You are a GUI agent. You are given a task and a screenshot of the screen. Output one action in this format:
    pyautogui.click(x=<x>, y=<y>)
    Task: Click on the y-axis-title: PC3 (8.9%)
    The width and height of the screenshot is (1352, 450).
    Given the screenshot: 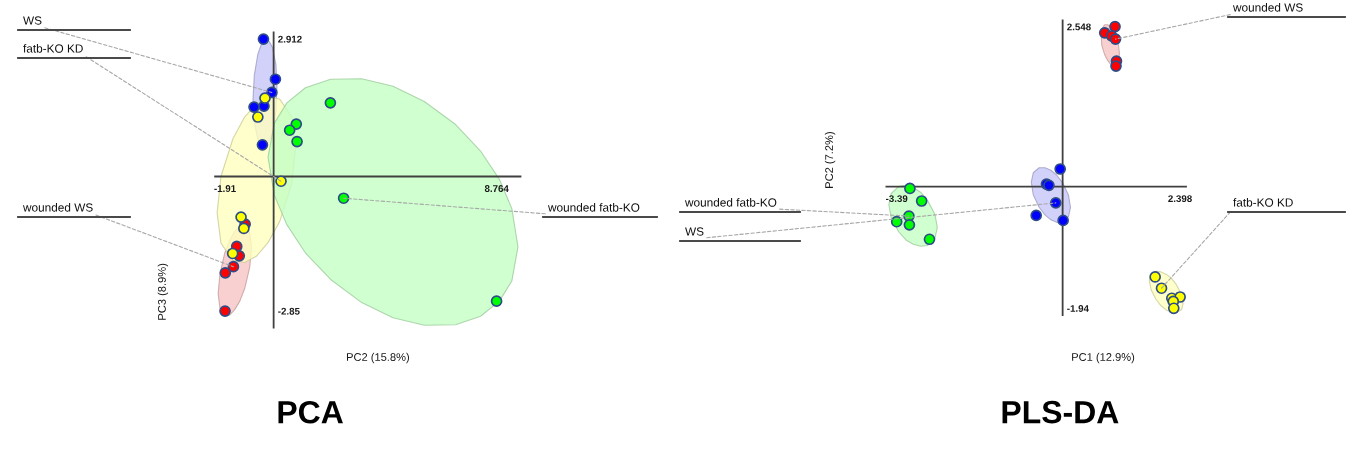 What is the action you would take?
    pyautogui.click(x=163, y=291)
    